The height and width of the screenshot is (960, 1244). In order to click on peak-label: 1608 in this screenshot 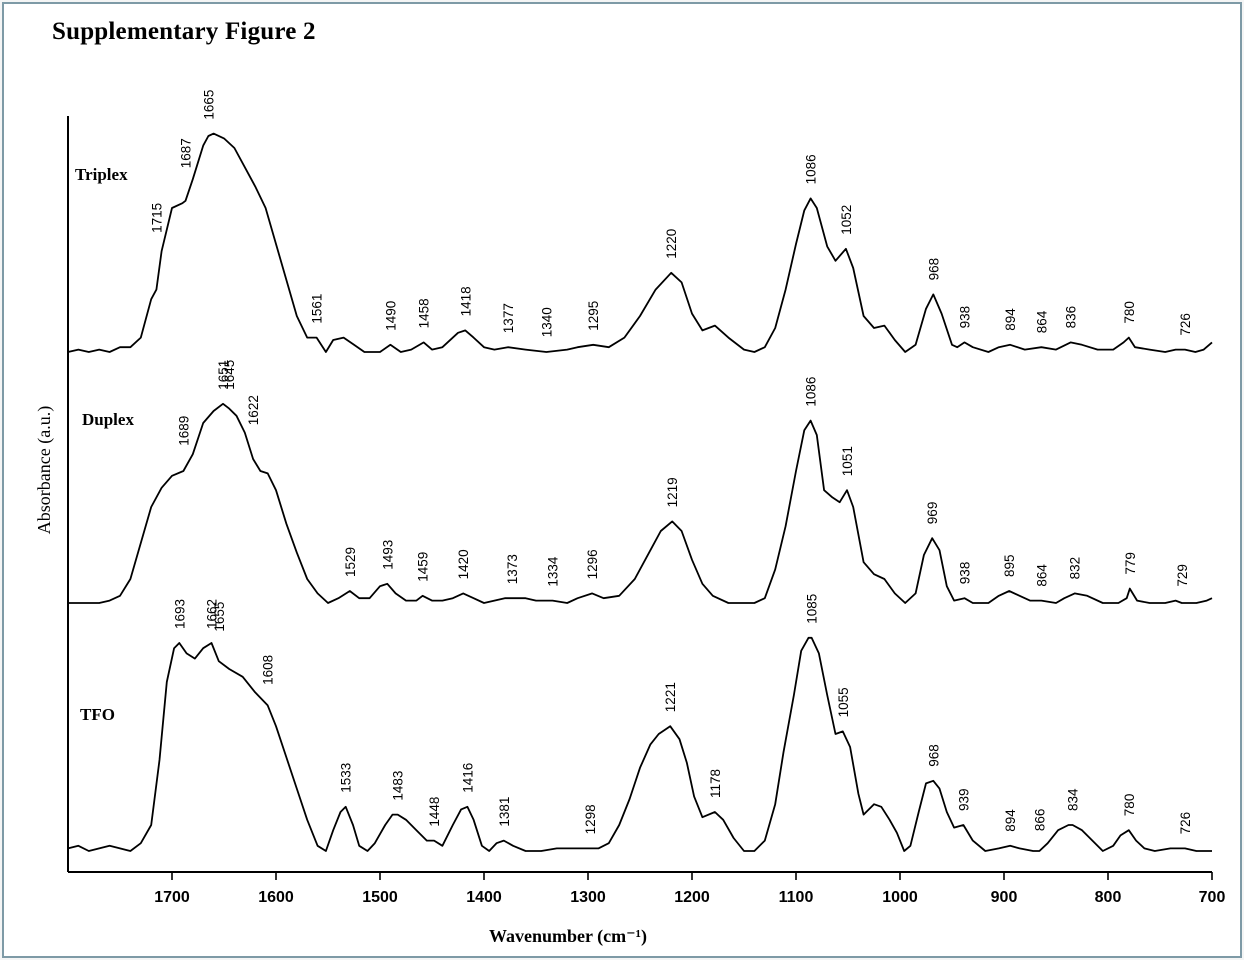, I will do `click(268, 670)`.